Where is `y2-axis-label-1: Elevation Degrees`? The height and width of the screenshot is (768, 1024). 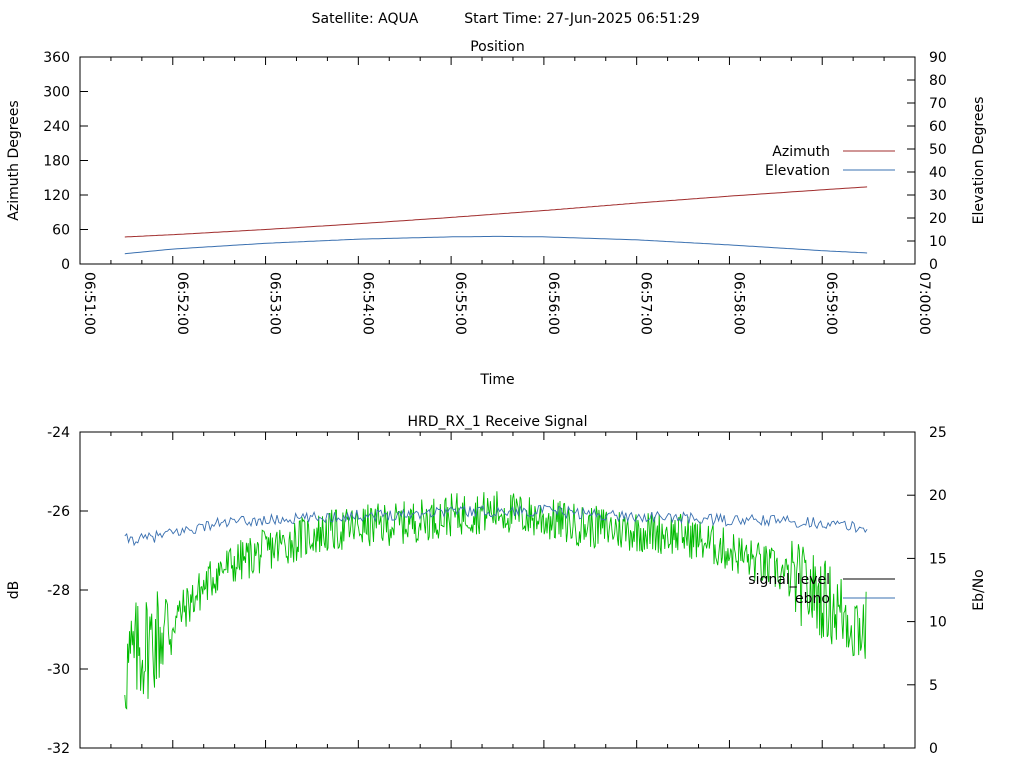 y2-axis-label-1: Elevation Degrees is located at coordinates (979, 161).